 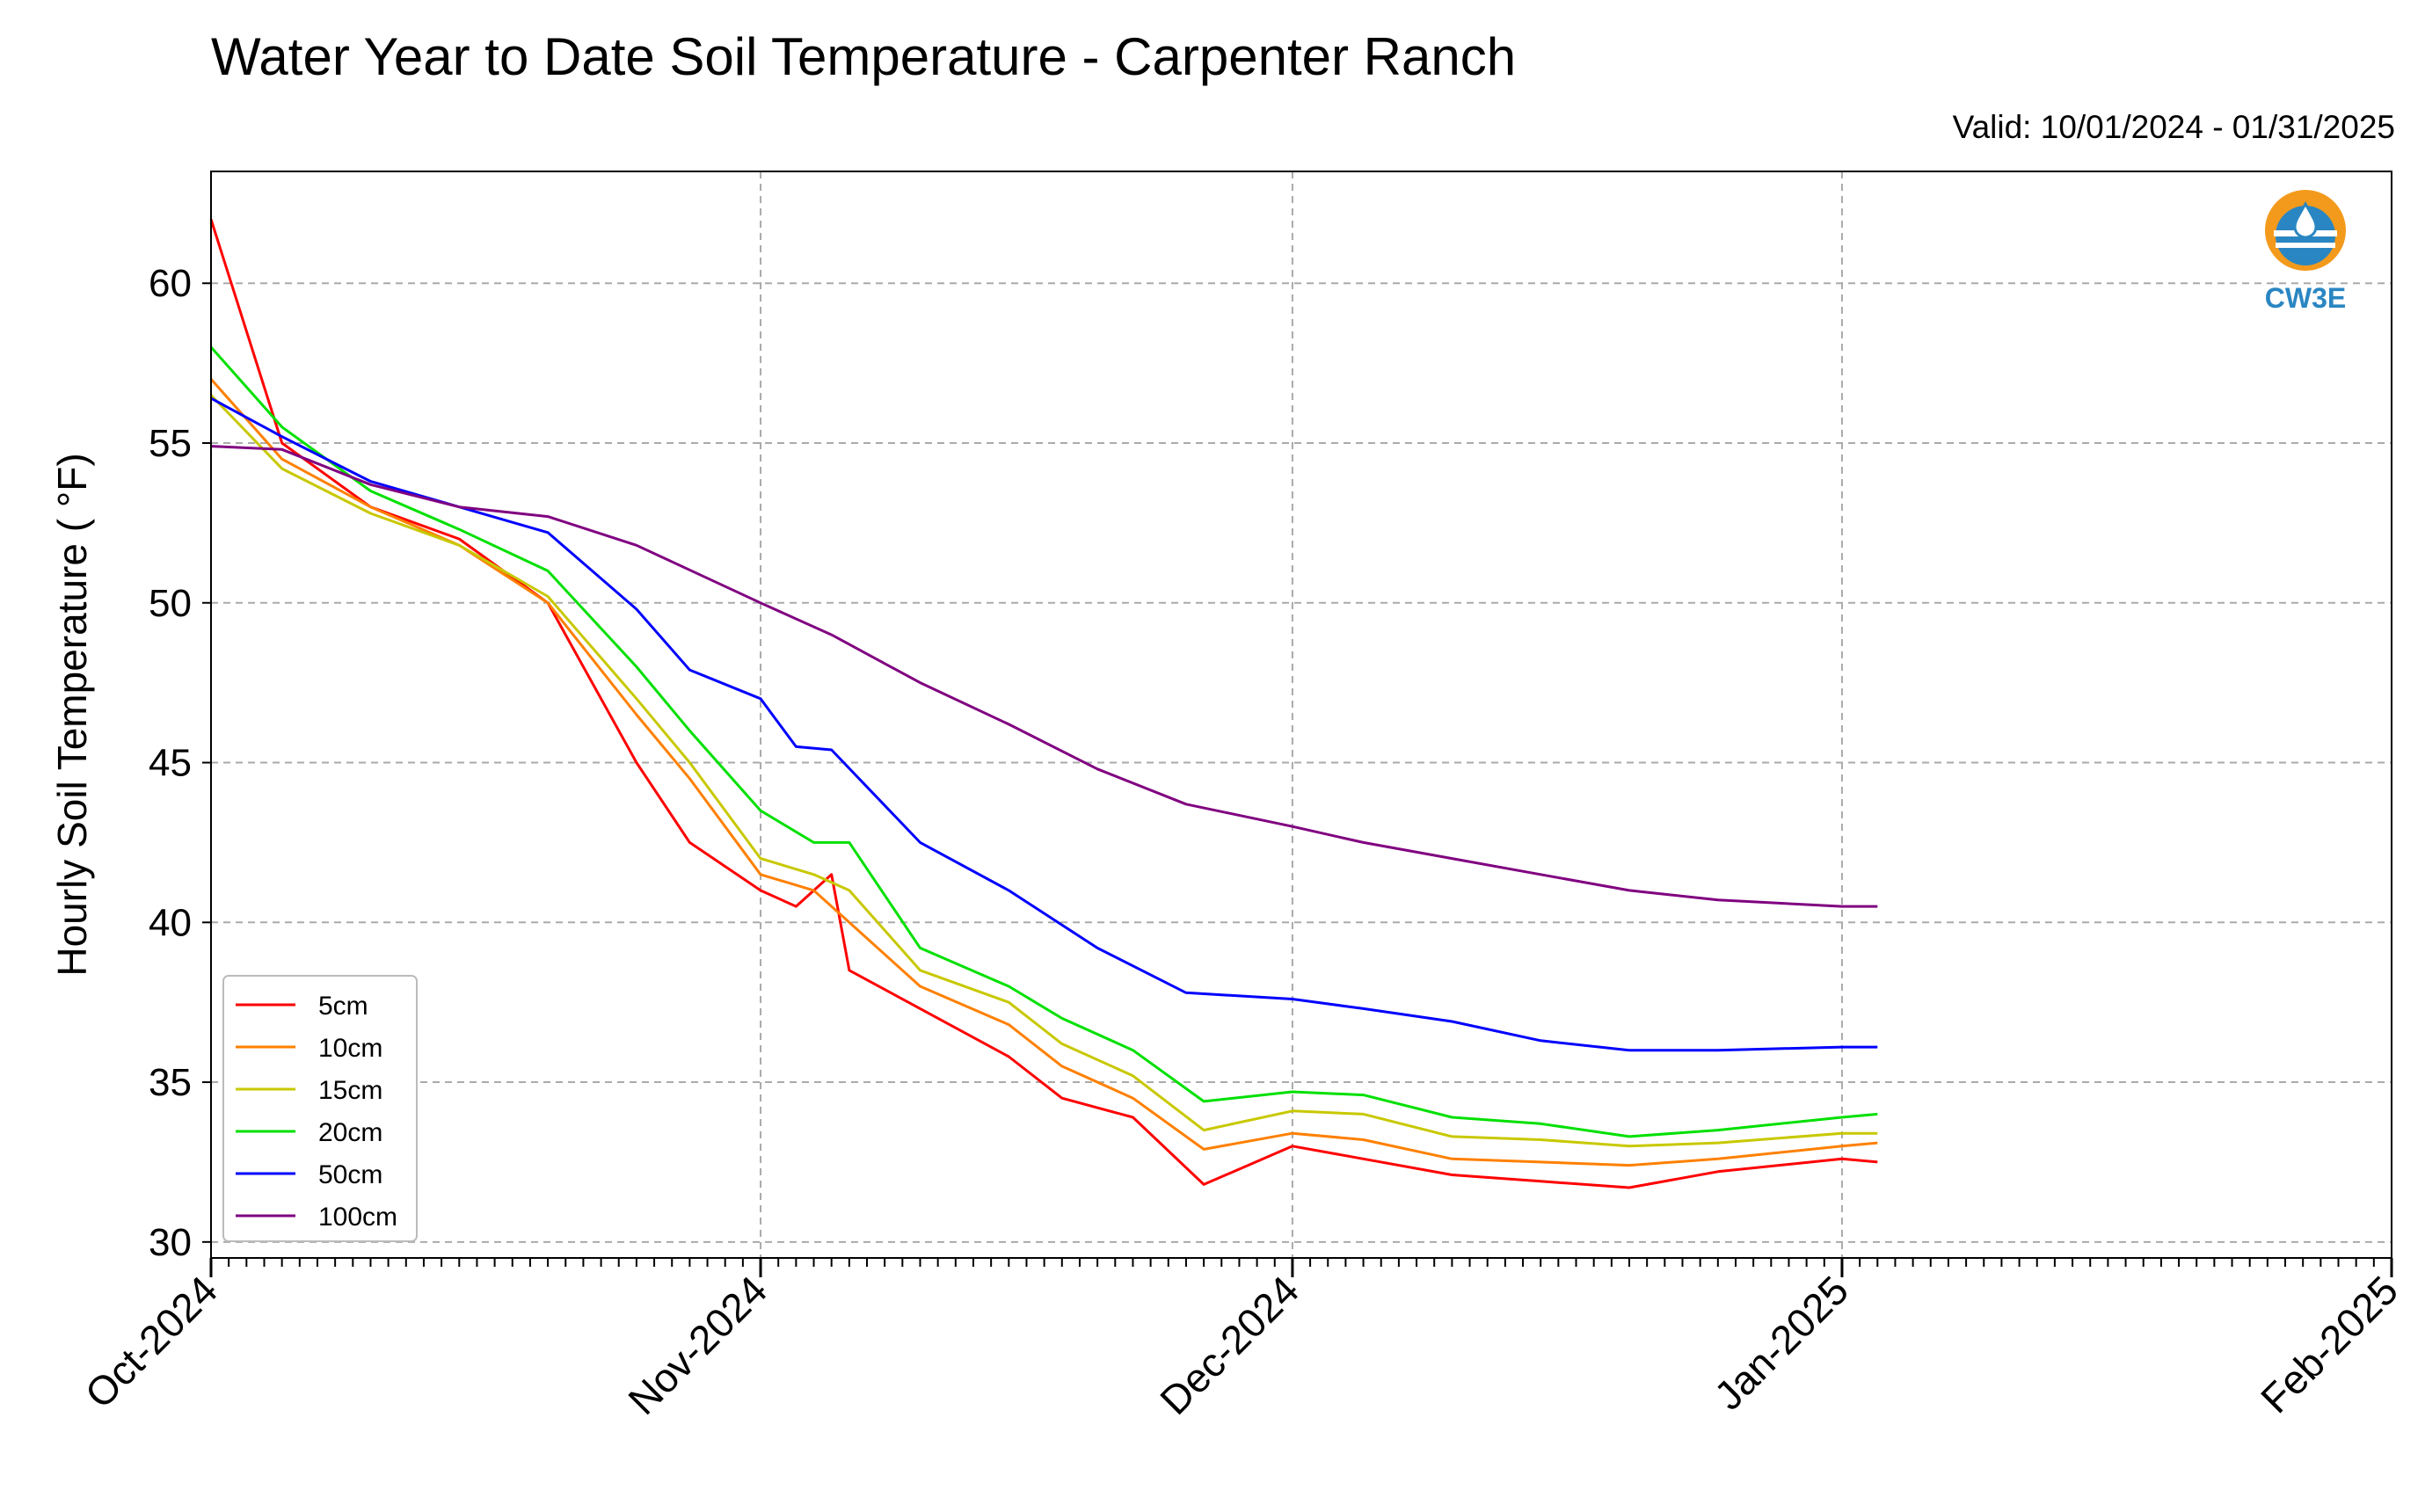 I want to click on y-tick-label: 55, so click(x=170, y=444).